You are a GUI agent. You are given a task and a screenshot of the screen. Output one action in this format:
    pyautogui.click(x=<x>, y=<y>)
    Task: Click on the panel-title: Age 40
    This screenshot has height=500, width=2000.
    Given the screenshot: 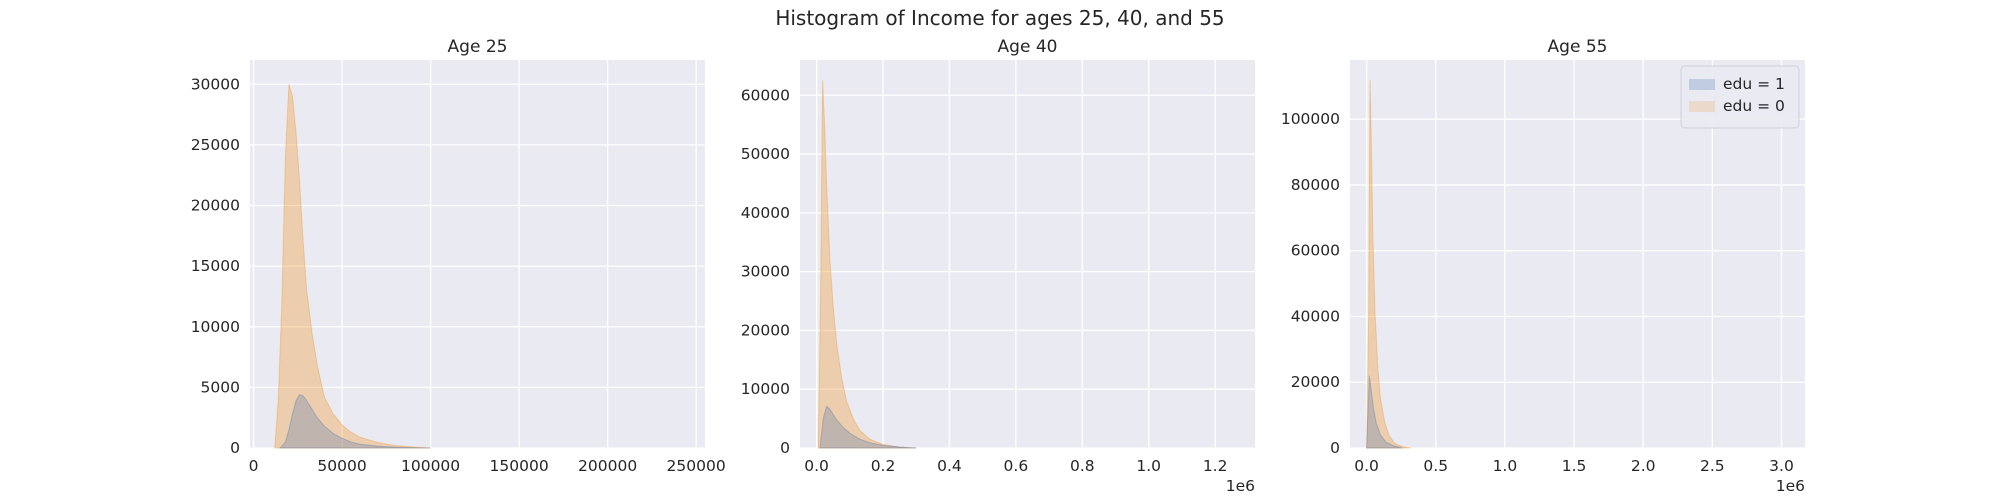 What is the action you would take?
    pyautogui.click(x=1028, y=47)
    